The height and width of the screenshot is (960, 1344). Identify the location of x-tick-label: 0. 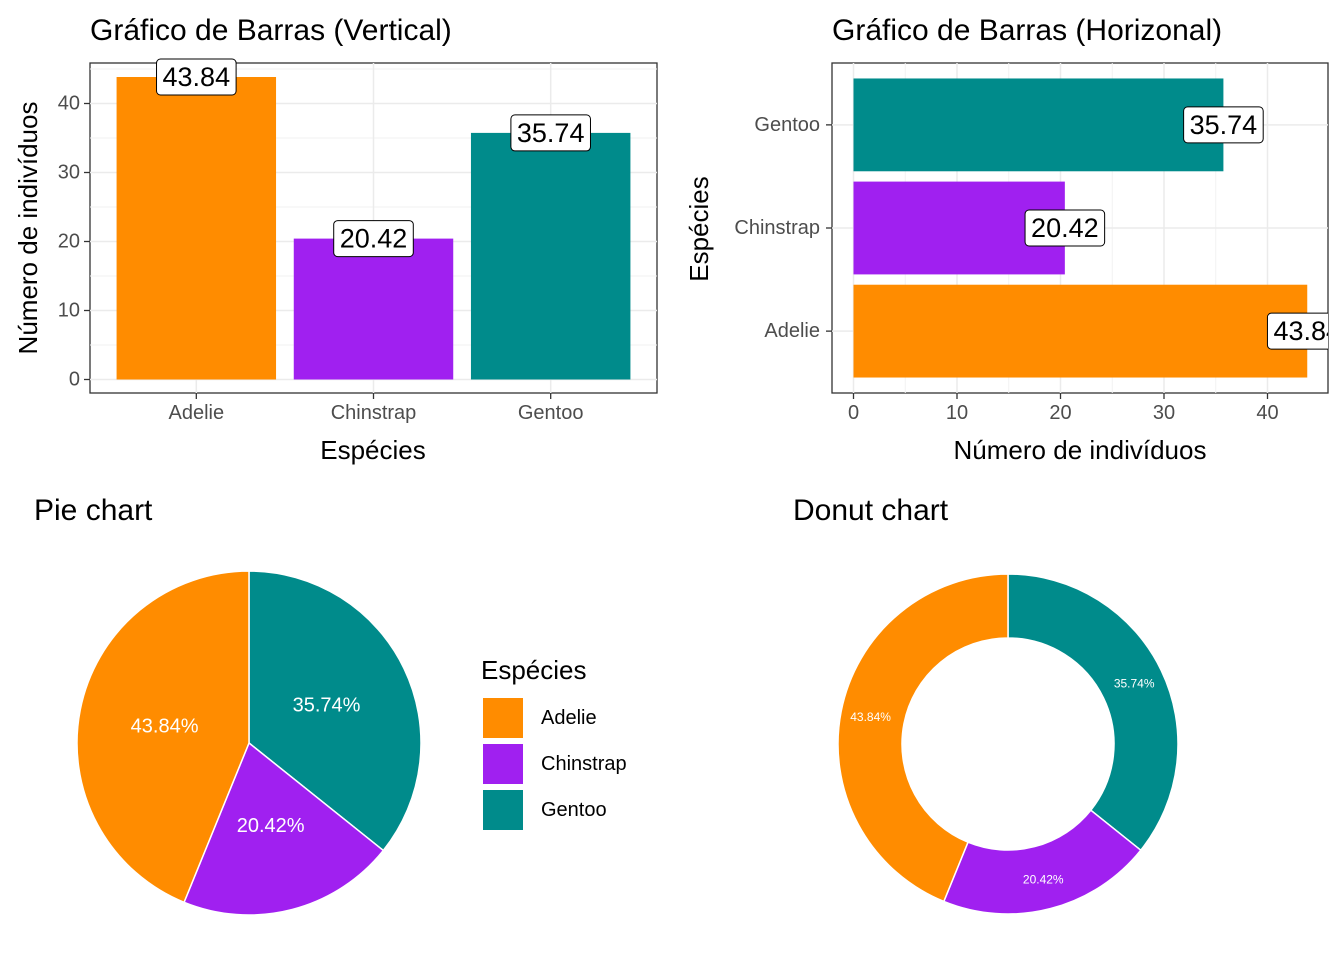
(853, 413).